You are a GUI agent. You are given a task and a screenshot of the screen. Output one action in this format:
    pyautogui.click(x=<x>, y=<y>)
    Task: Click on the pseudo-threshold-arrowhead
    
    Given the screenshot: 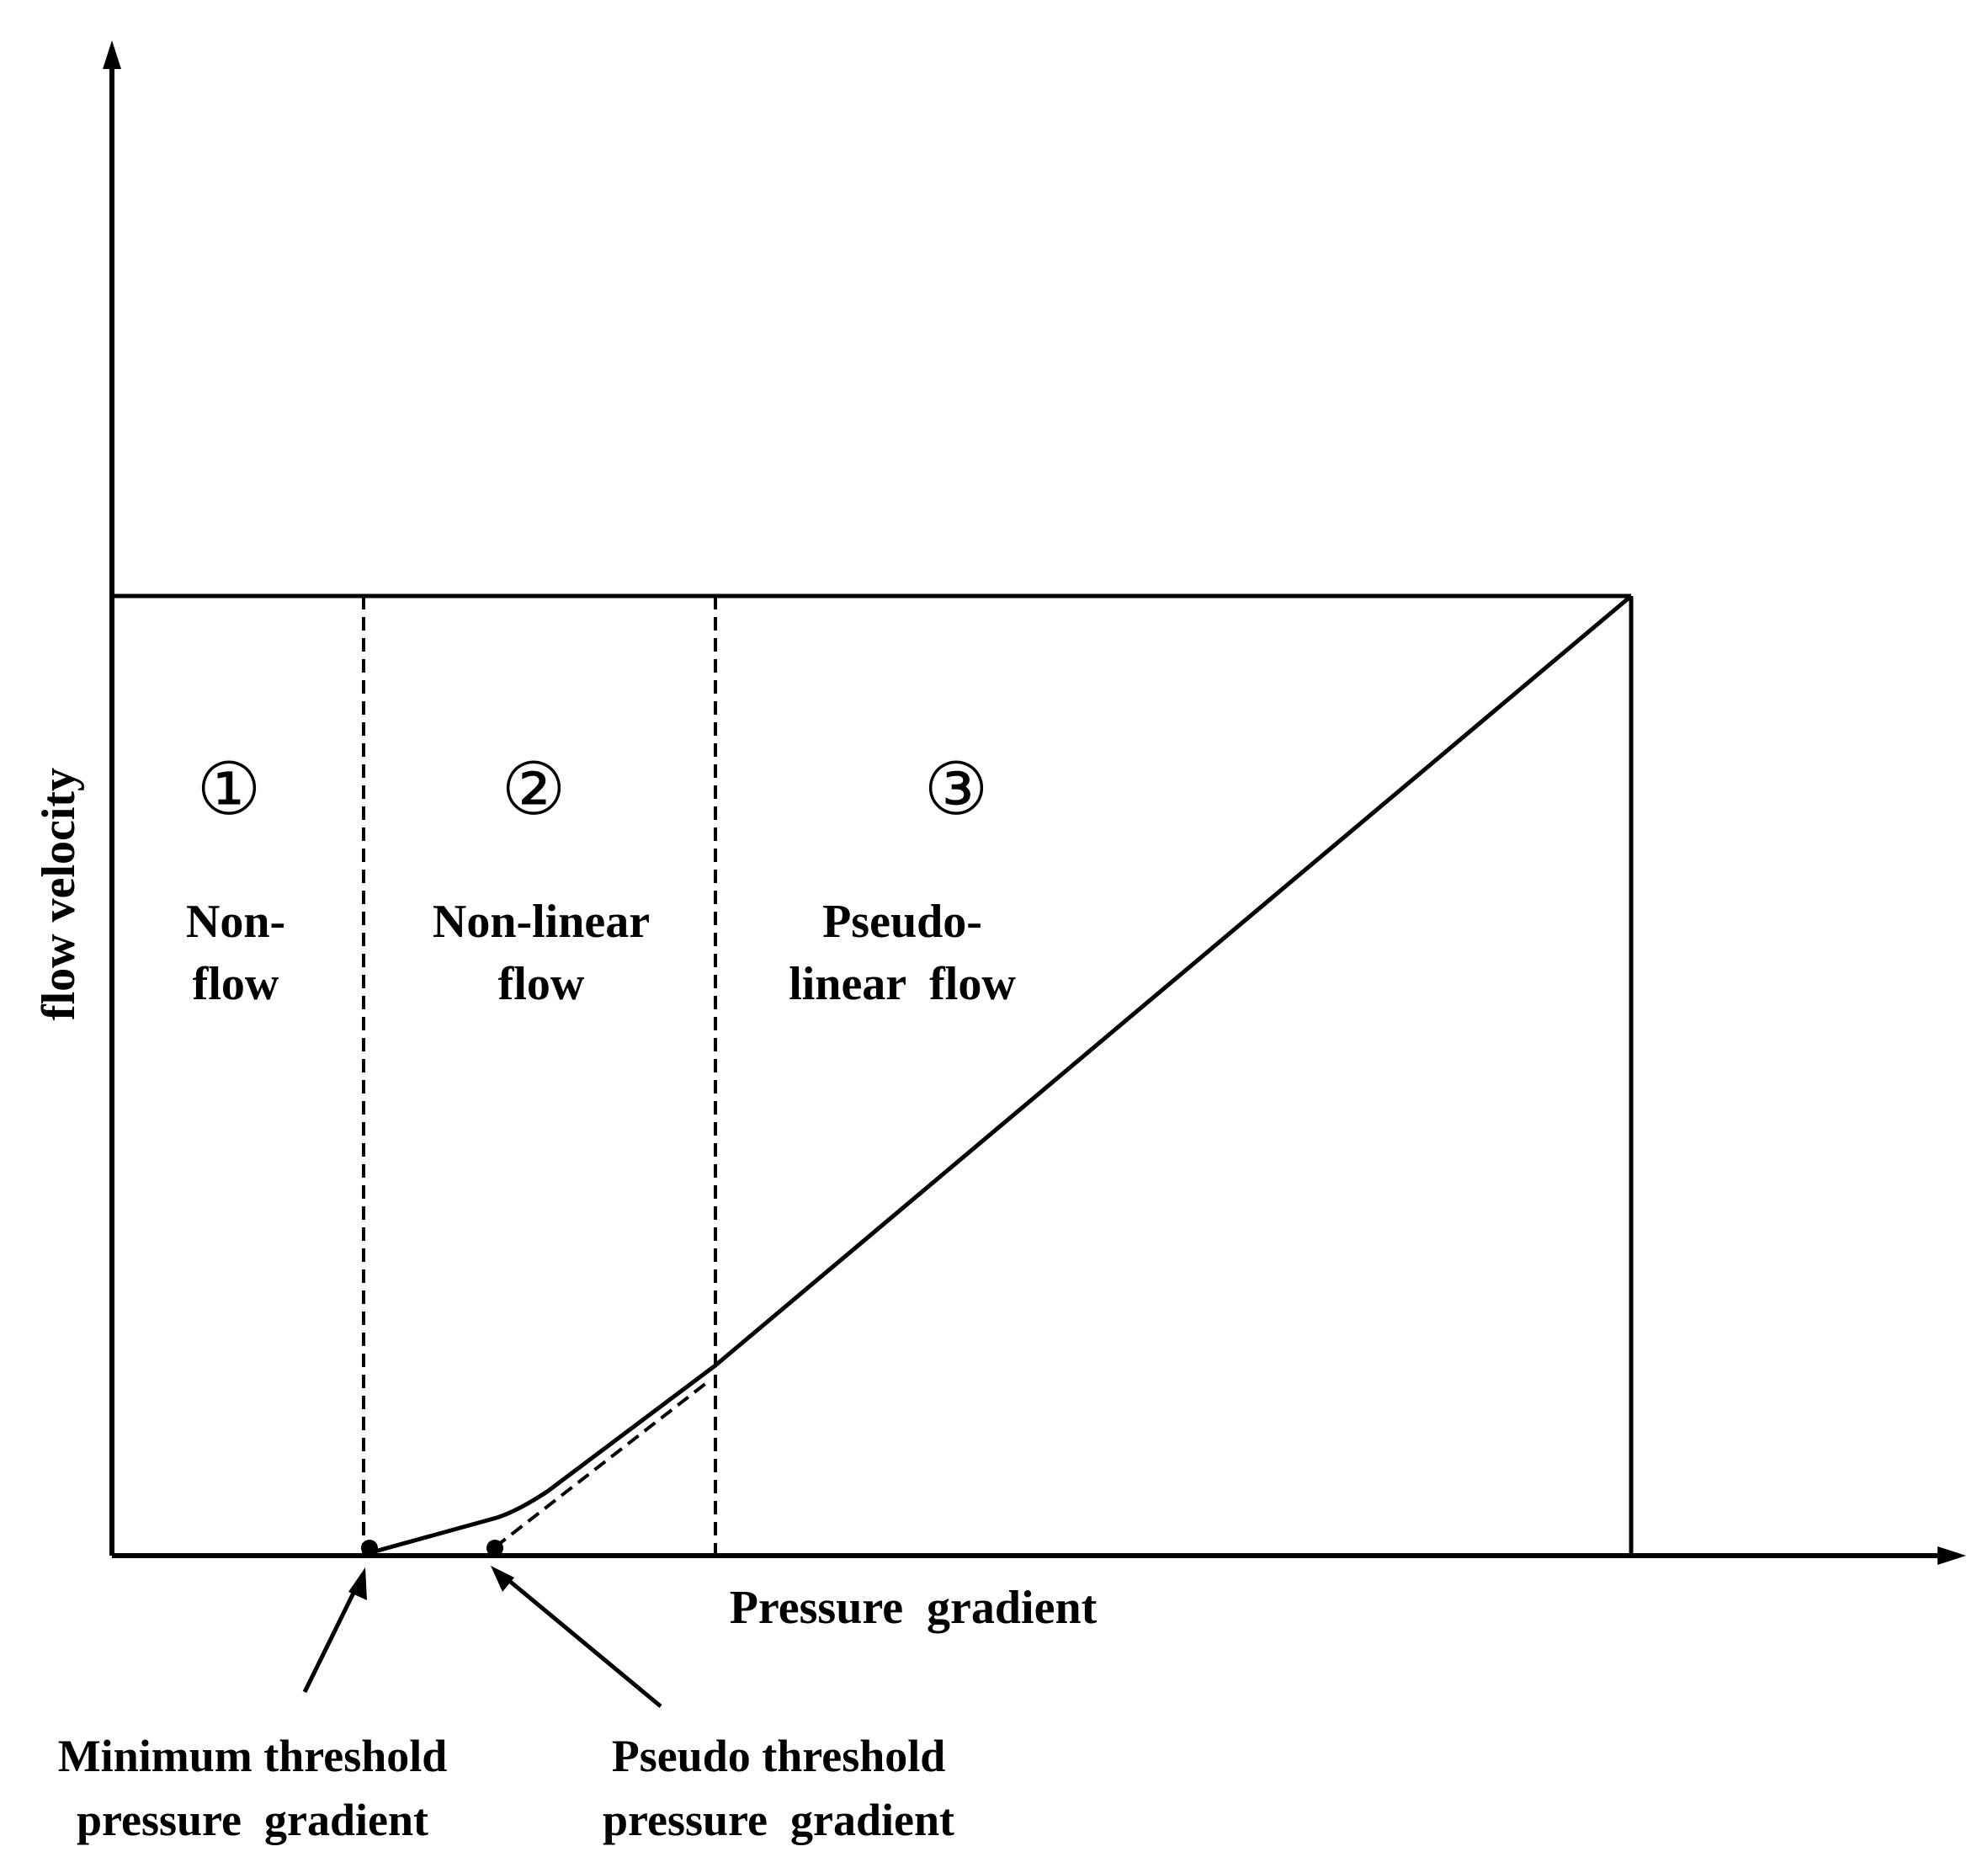 What is the action you would take?
    pyautogui.click(x=503, y=1579)
    